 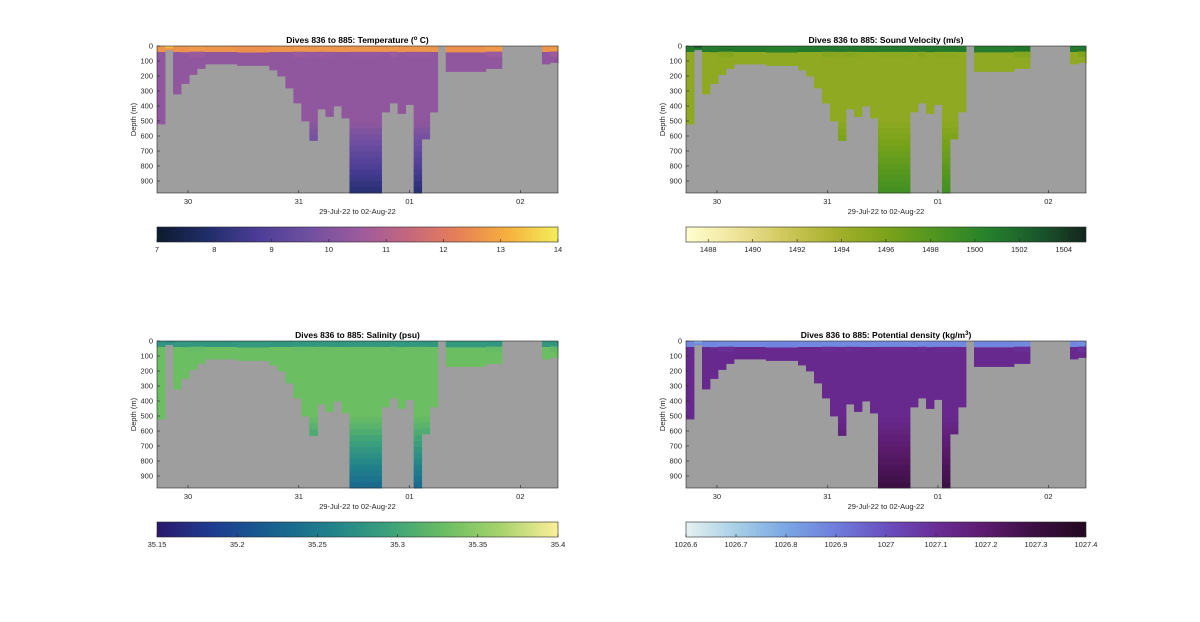 What do you see at coordinates (146, 121) in the screenshot?
I see `y-tick-label: 500` at bounding box center [146, 121].